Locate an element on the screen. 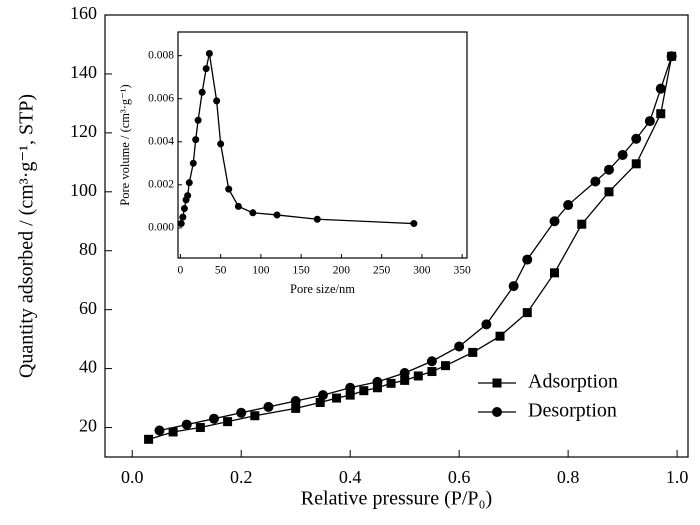  y-tick-label: 160 is located at coordinates (83, 13).